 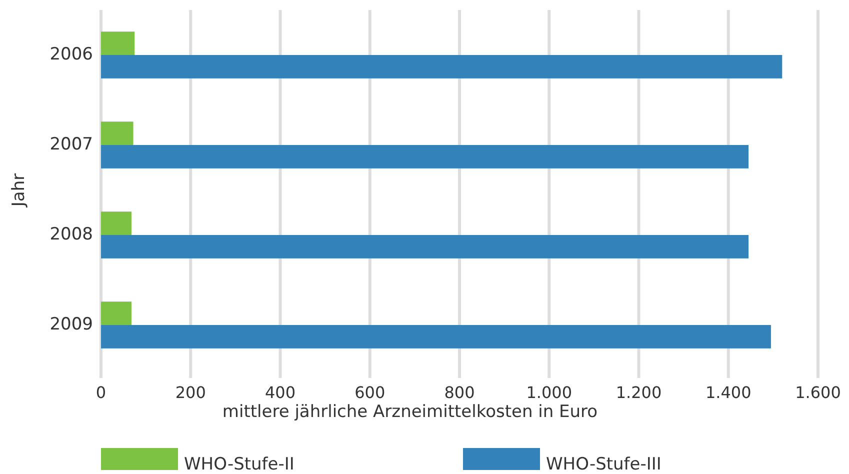 What do you see at coordinates (728, 392) in the screenshot?
I see `x-tick-label: 1.400` at bounding box center [728, 392].